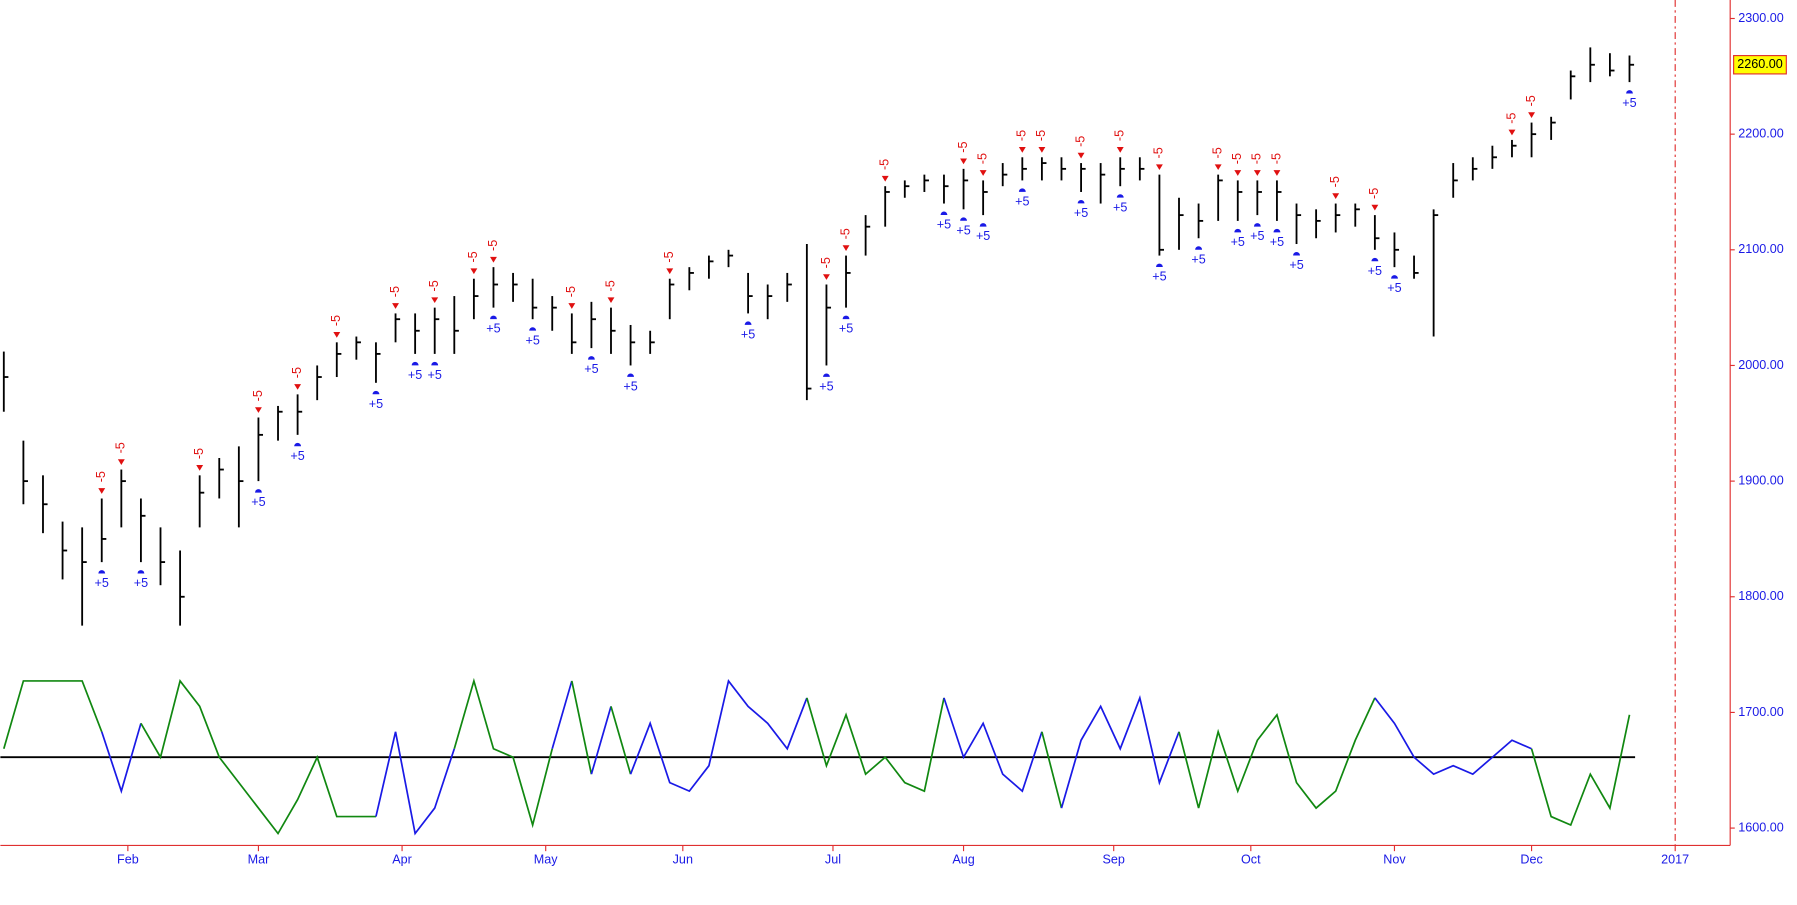  I want to click on x-tick-label: Dec, so click(1531, 860).